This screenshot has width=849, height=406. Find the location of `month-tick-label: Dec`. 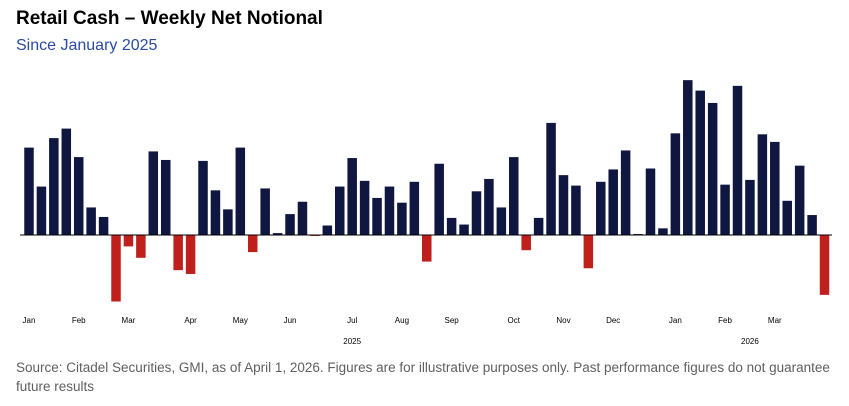

month-tick-label: Dec is located at coordinates (613, 320).